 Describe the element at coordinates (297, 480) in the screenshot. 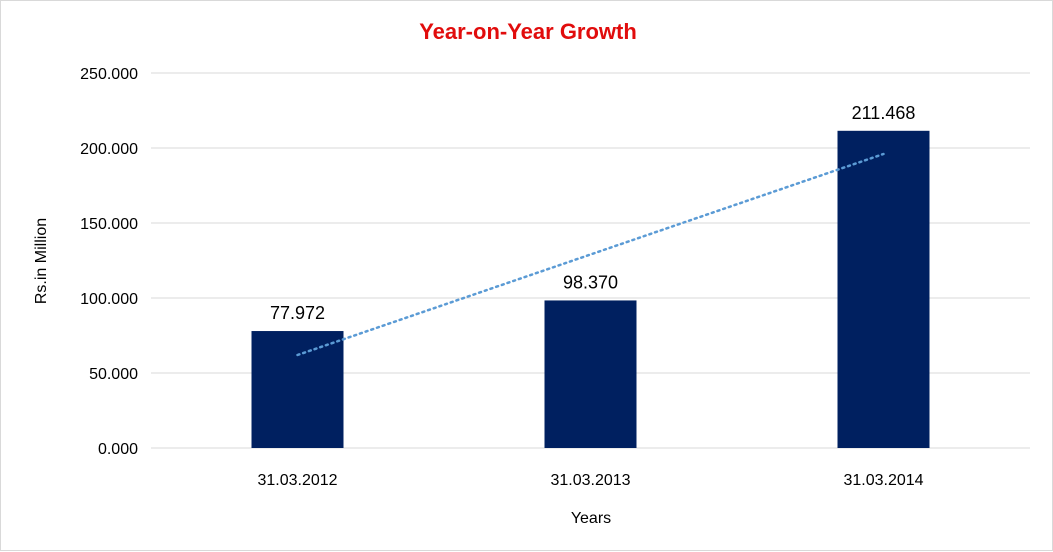

I see `x-tick-label: 31.03.2012` at that location.